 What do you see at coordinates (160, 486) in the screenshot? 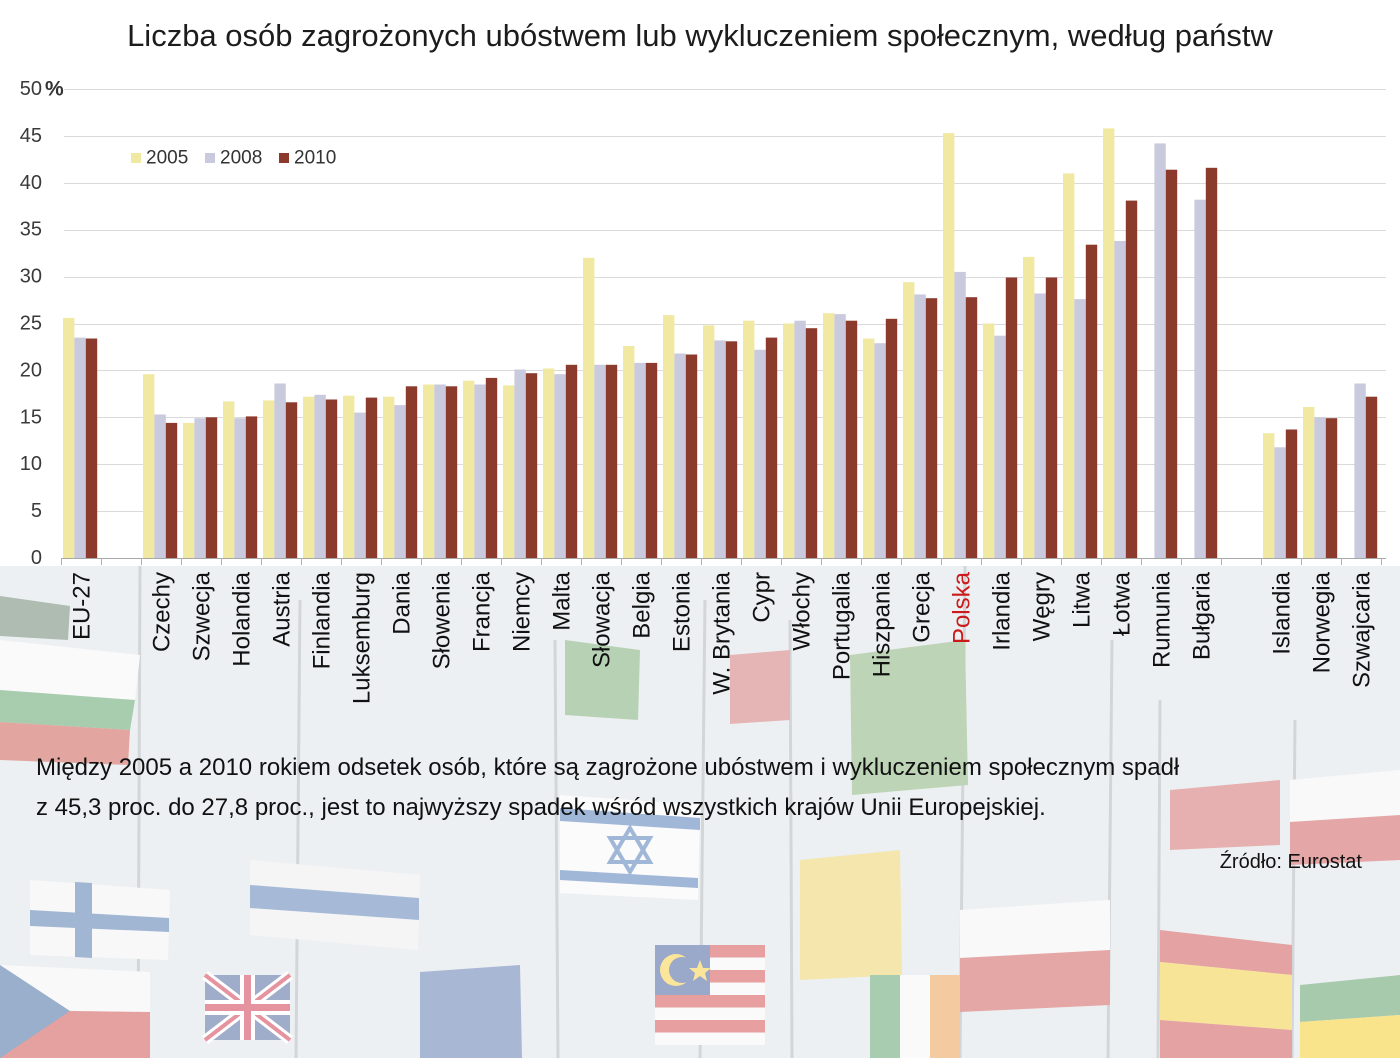
I see `bar-2008-czechy` at bounding box center [160, 486].